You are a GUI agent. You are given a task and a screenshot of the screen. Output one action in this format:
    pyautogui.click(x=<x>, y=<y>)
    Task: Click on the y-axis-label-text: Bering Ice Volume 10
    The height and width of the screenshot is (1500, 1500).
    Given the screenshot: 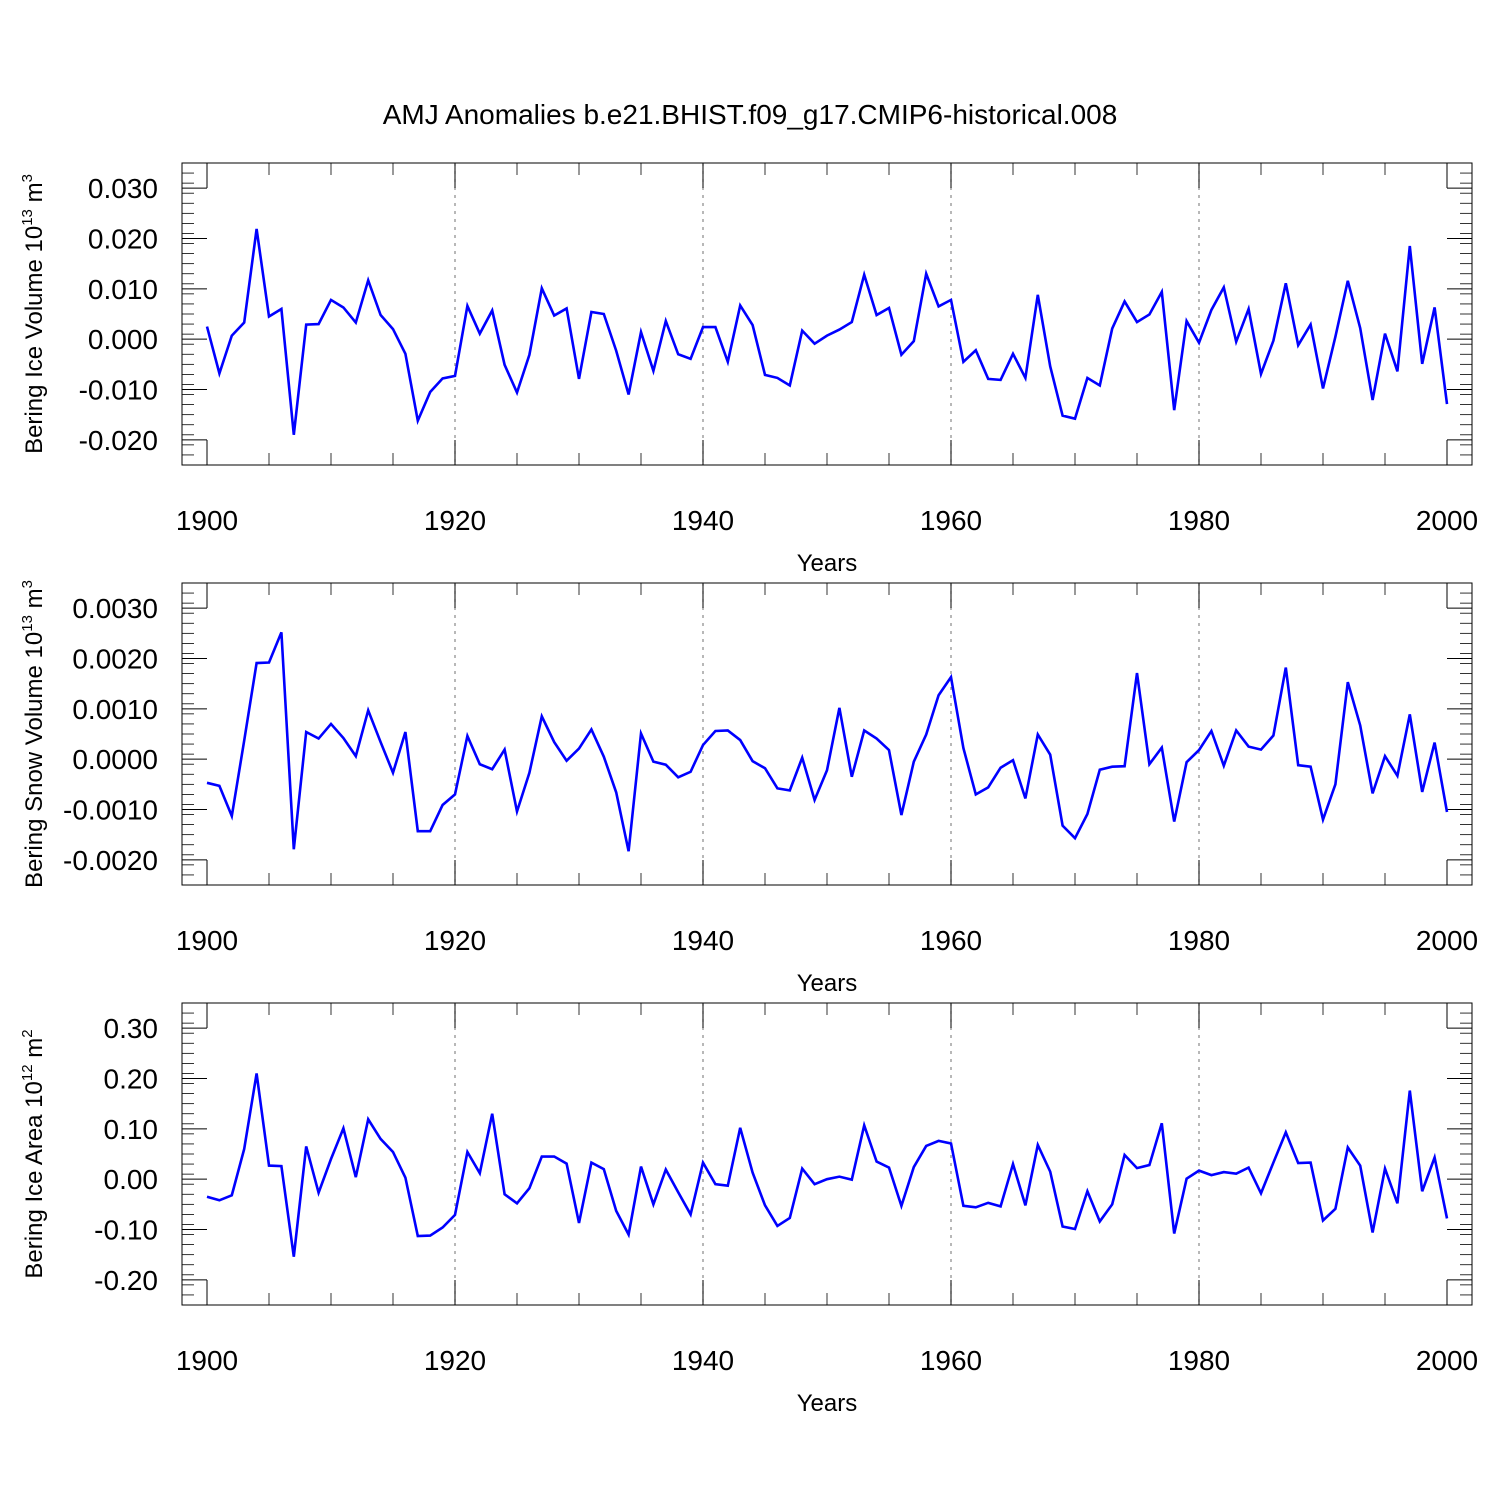 What is the action you would take?
    pyautogui.click(x=34, y=340)
    